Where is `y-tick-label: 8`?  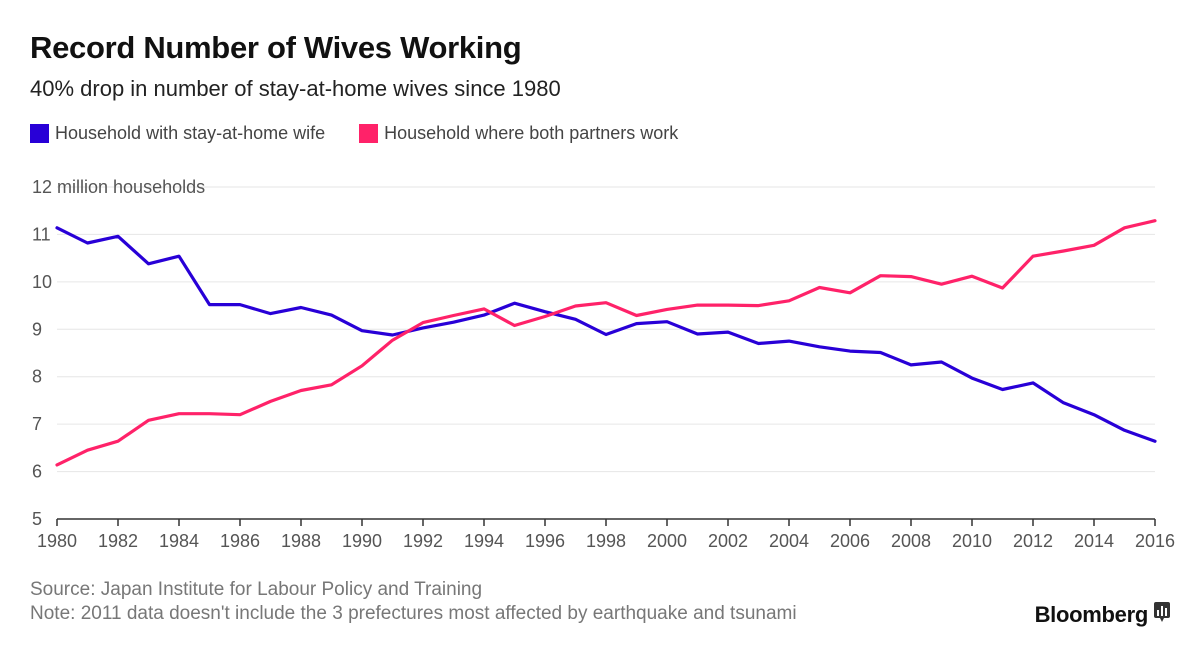
y-tick-label: 8 is located at coordinates (37, 377).